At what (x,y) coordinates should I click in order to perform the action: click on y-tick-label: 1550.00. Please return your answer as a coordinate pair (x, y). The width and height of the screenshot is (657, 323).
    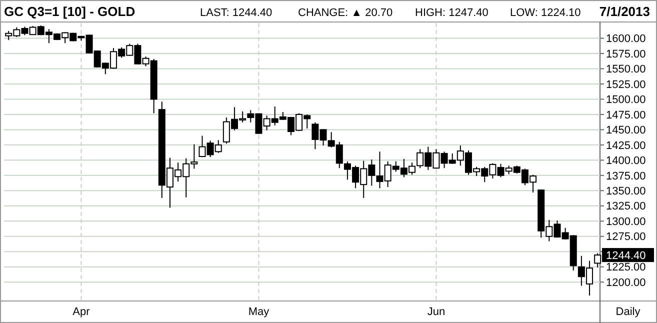
    Looking at the image, I should click on (626, 70).